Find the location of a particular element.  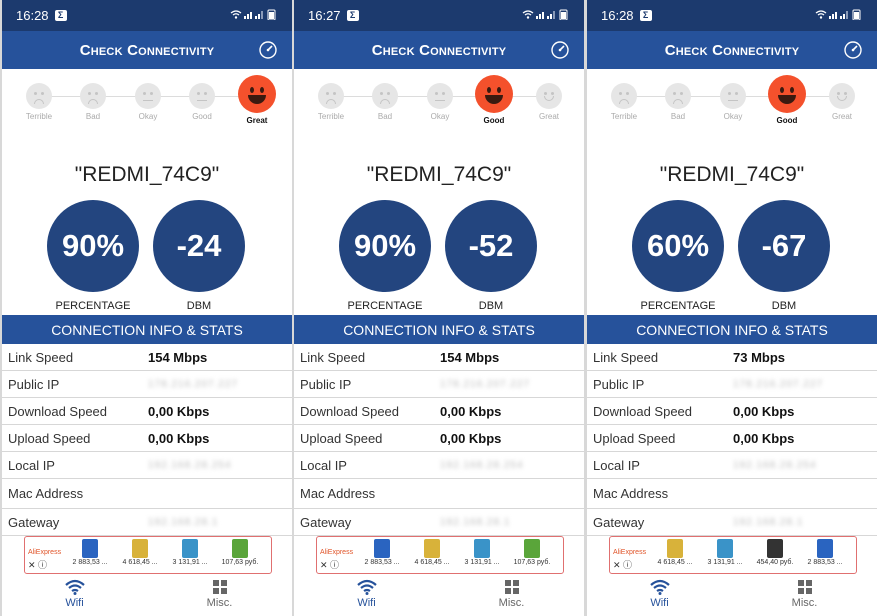

info-key: Link Speed is located at coordinates (333, 357).